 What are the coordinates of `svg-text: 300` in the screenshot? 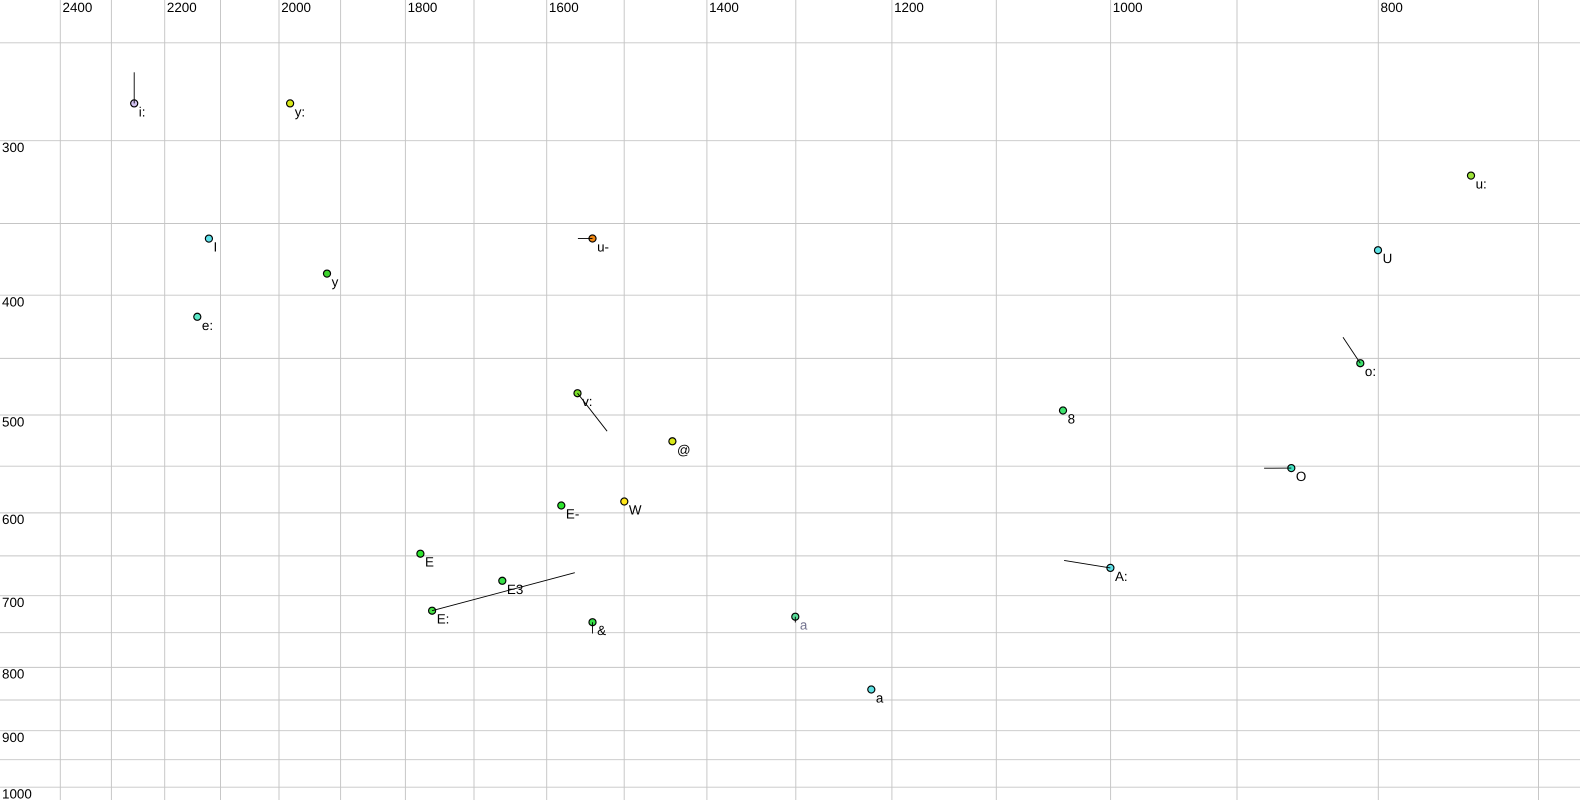 It's located at (13, 147).